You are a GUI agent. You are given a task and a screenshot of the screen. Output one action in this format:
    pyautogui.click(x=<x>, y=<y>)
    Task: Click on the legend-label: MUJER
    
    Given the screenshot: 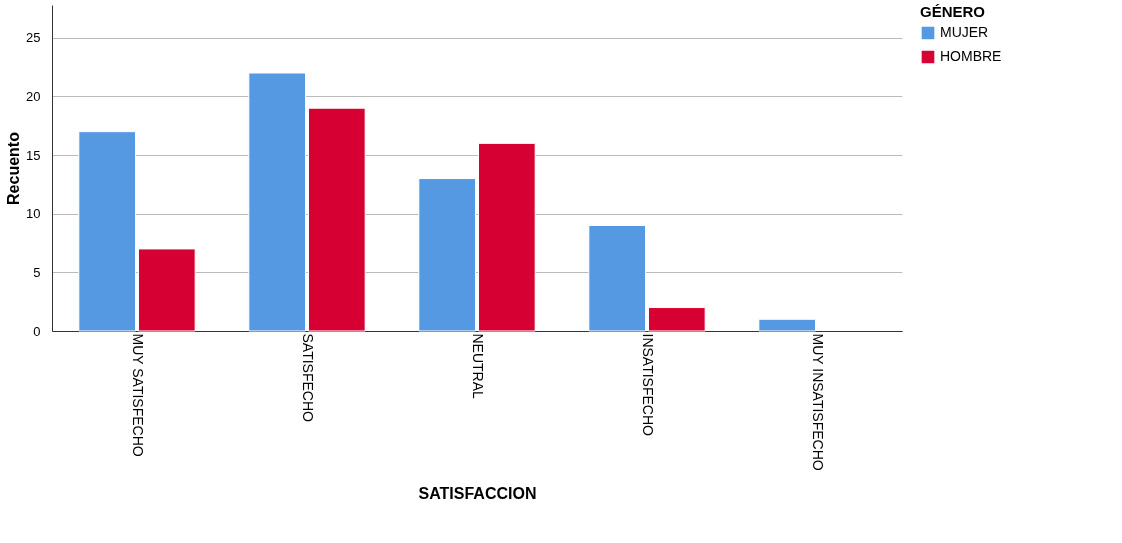 What is the action you would take?
    pyautogui.click(x=964, y=32)
    